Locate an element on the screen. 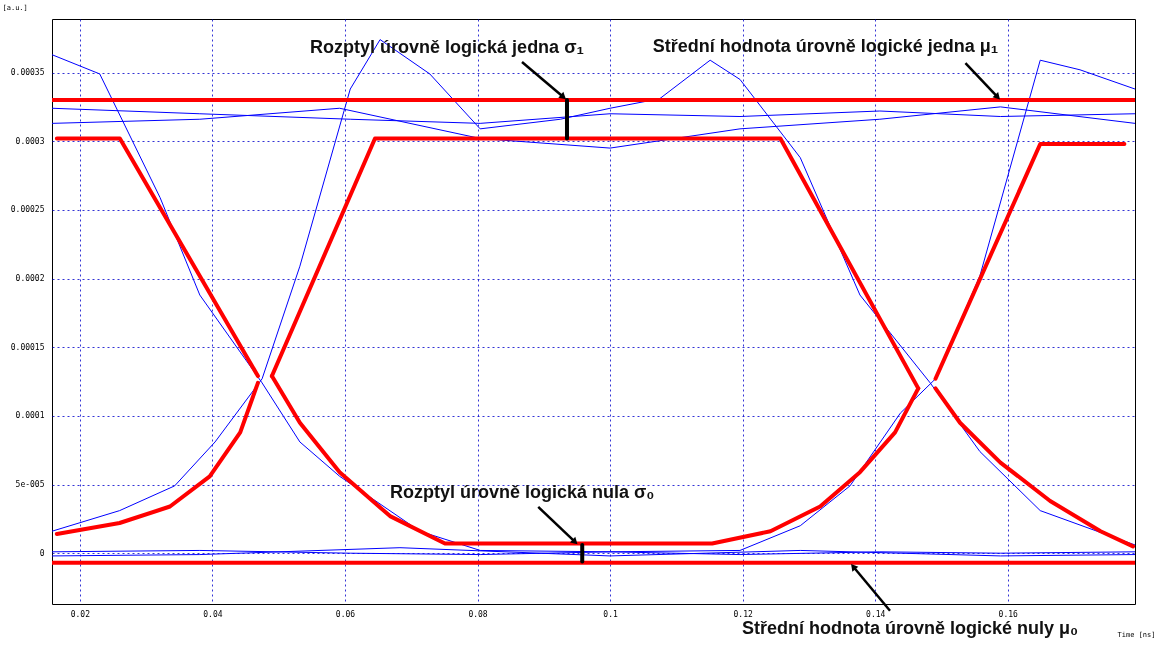 The image size is (1159, 654). x-tick-label: 0.02 is located at coordinates (80, 614).